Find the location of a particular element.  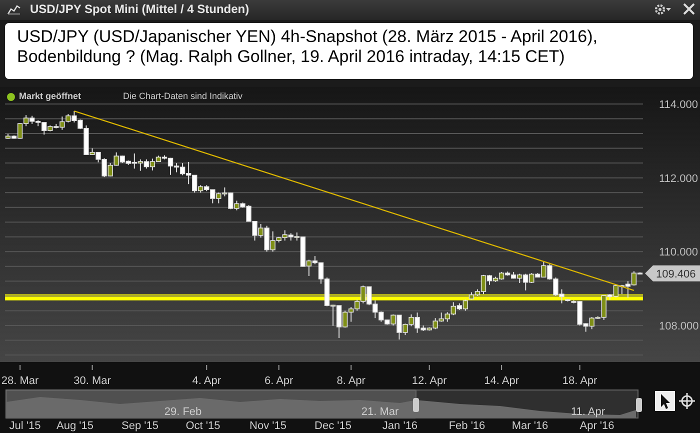

x-tick-label: 4. Apr is located at coordinates (207, 381).